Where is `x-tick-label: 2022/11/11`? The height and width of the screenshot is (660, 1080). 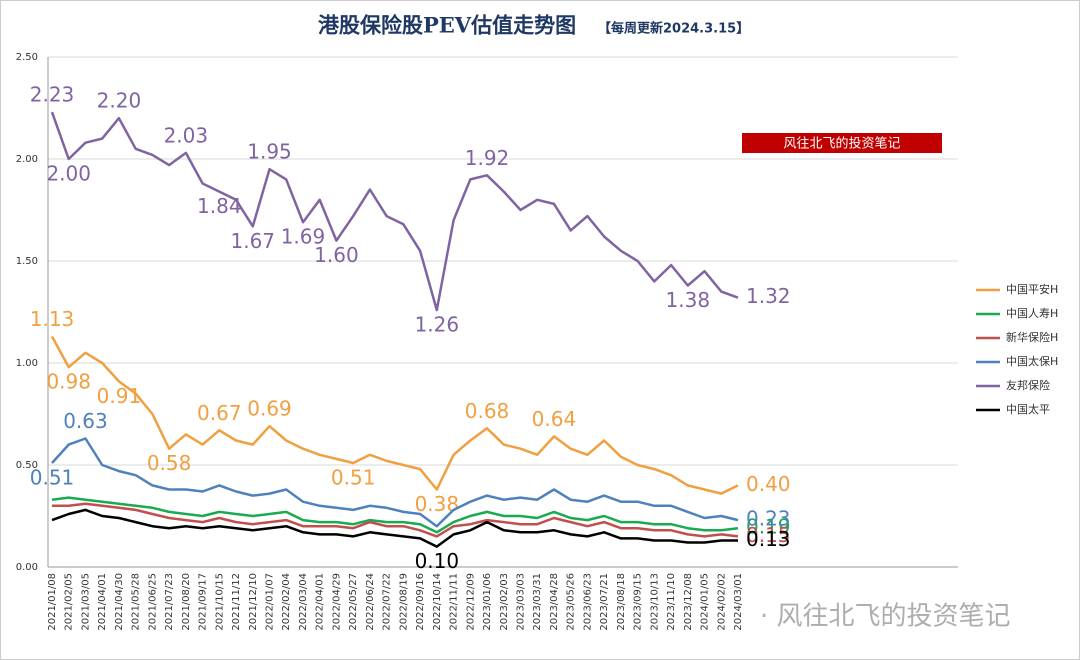
x-tick-label: 2022/11/11 is located at coordinates (454, 602).